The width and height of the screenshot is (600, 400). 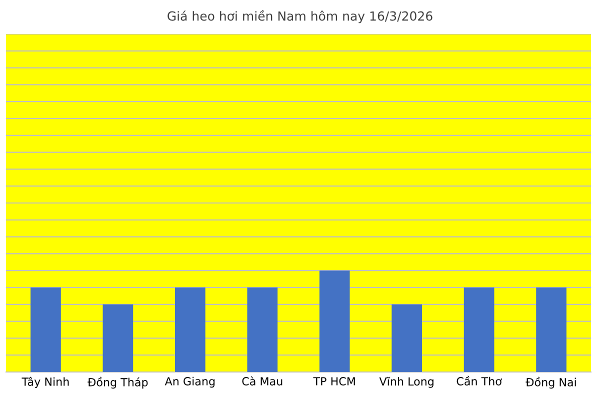 What do you see at coordinates (479, 381) in the screenshot?
I see `x-tick-label: Cần Thơ` at bounding box center [479, 381].